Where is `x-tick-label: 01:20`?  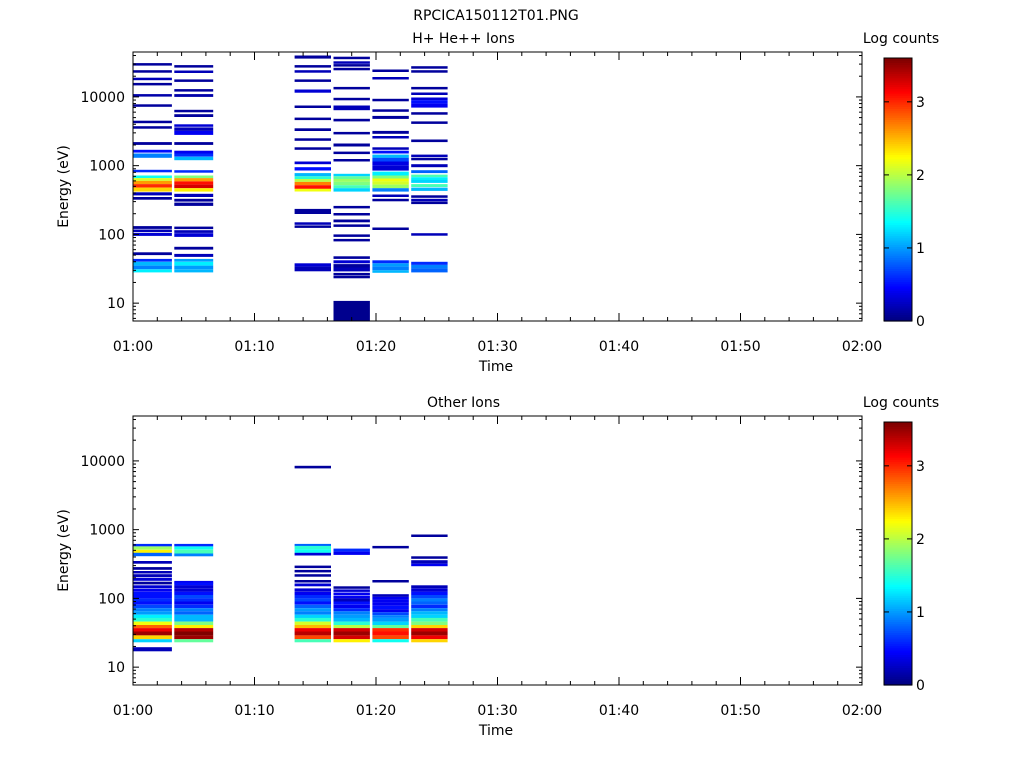 x-tick-label: 01:20 is located at coordinates (376, 711).